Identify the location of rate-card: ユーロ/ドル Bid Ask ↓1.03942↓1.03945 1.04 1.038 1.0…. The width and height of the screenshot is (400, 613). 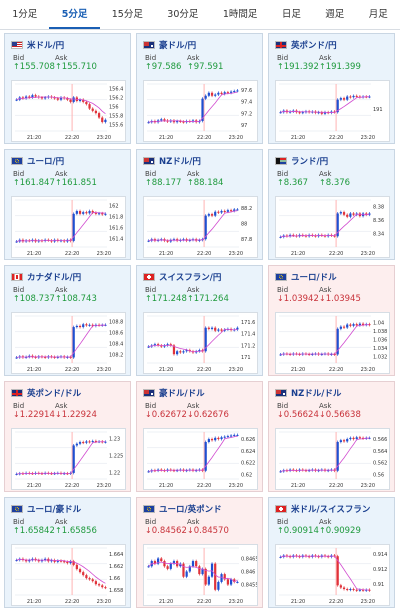
(331, 320).